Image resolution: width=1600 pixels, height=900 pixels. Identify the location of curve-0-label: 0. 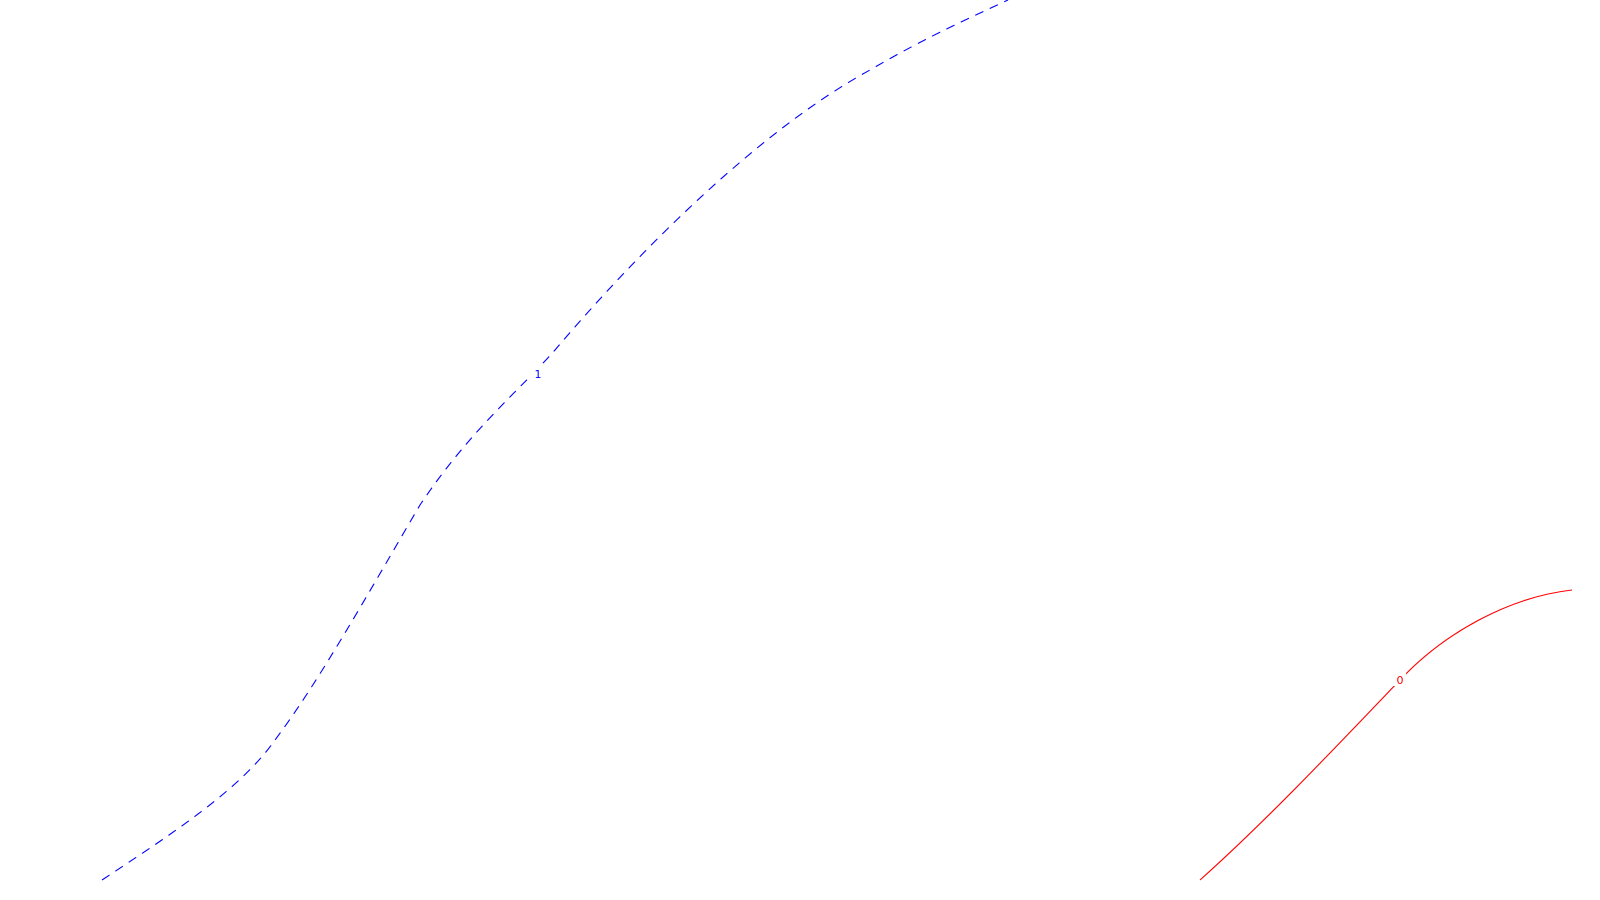
(1400, 680).